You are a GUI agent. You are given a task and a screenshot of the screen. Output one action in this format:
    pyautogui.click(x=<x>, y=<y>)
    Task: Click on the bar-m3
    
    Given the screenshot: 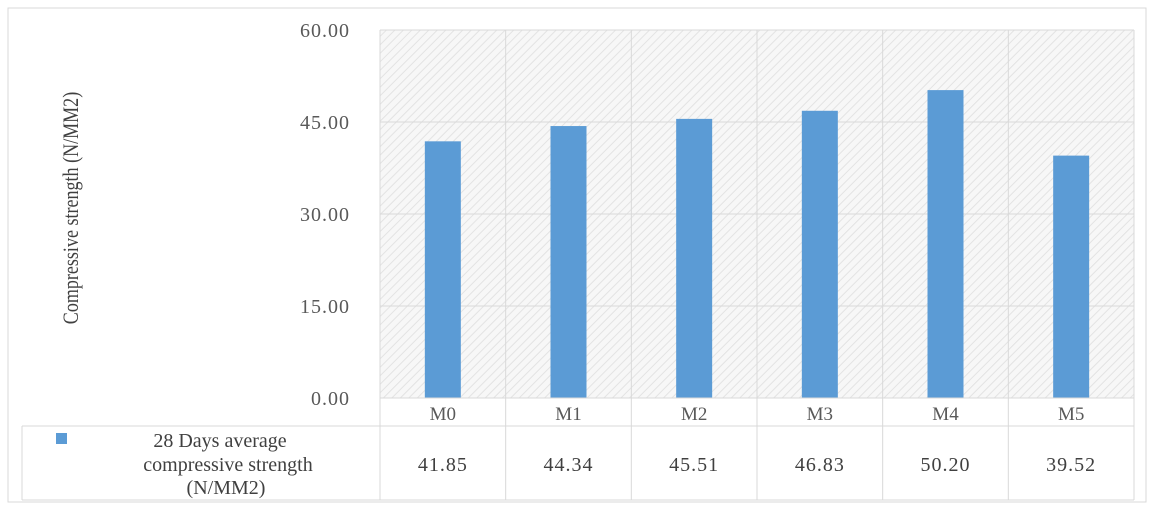 What is the action you would take?
    pyautogui.click(x=819, y=254)
    